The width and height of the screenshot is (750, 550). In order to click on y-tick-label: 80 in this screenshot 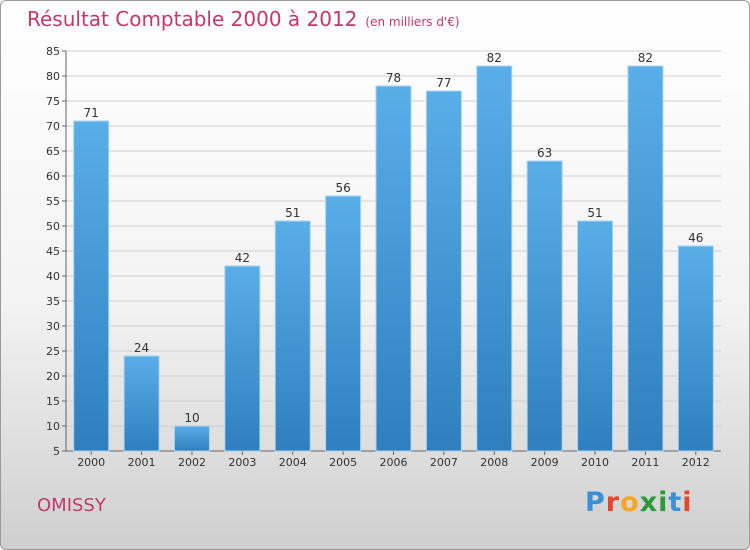, I will do `click(53, 76)`.